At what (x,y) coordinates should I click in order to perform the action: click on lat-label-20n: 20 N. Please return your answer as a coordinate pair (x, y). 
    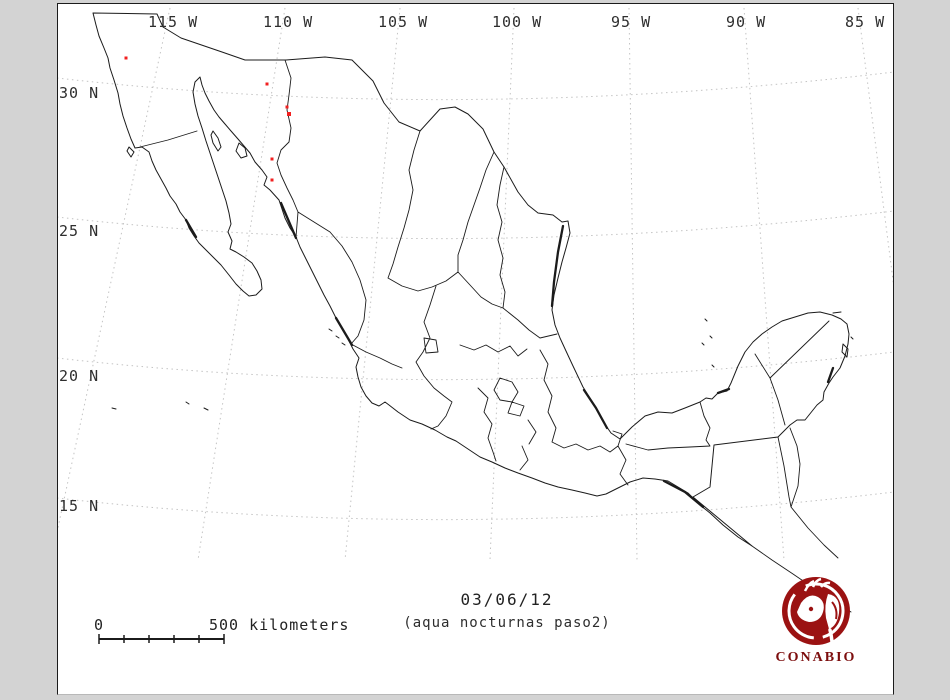
    Looking at the image, I should click on (79, 376).